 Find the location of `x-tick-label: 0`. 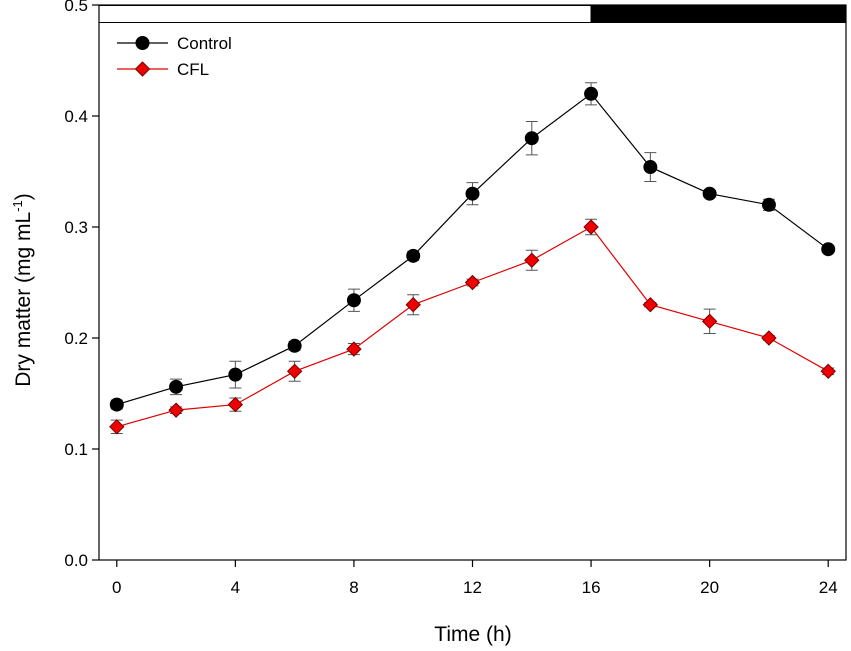

x-tick-label: 0 is located at coordinates (116, 587).